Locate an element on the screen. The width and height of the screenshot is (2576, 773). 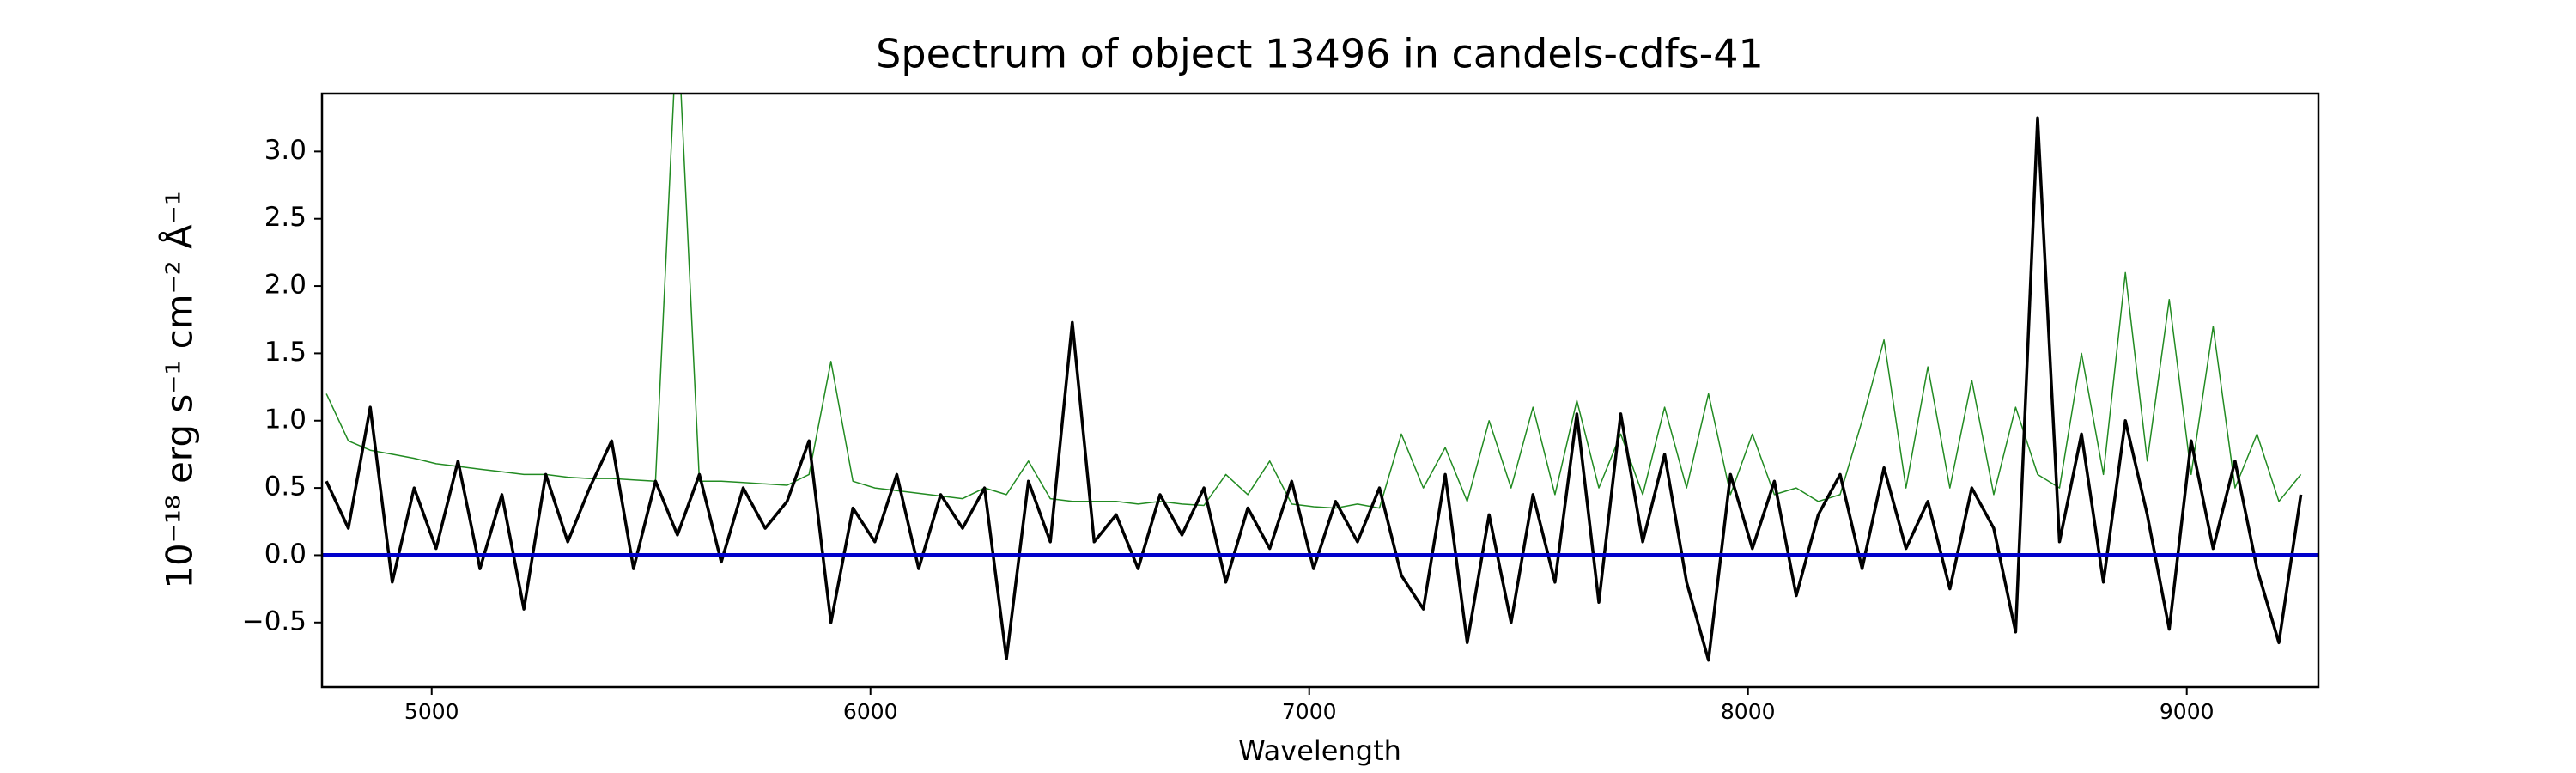
y-tick-label: 3.0 is located at coordinates (285, 150).